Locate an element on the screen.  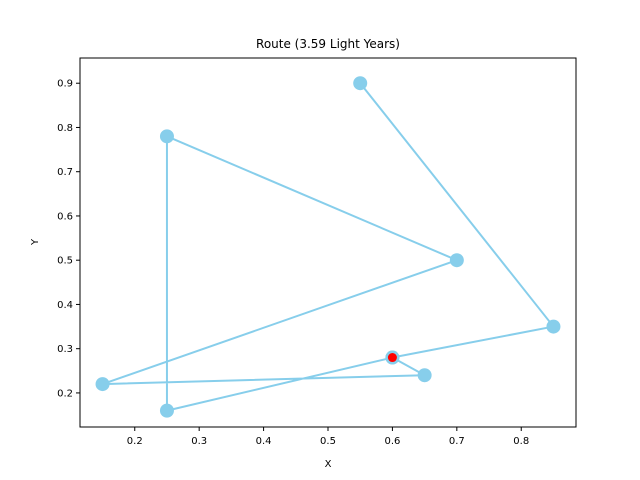
x-tick-label: 0.4 is located at coordinates (264, 441).